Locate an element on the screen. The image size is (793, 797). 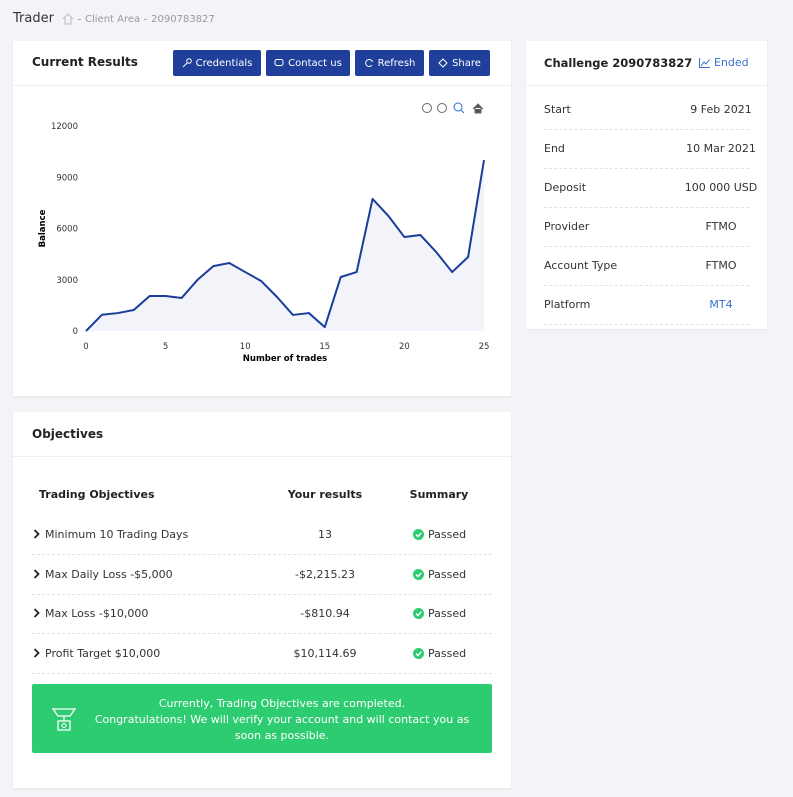
info-label: Start is located at coordinates (557, 109).